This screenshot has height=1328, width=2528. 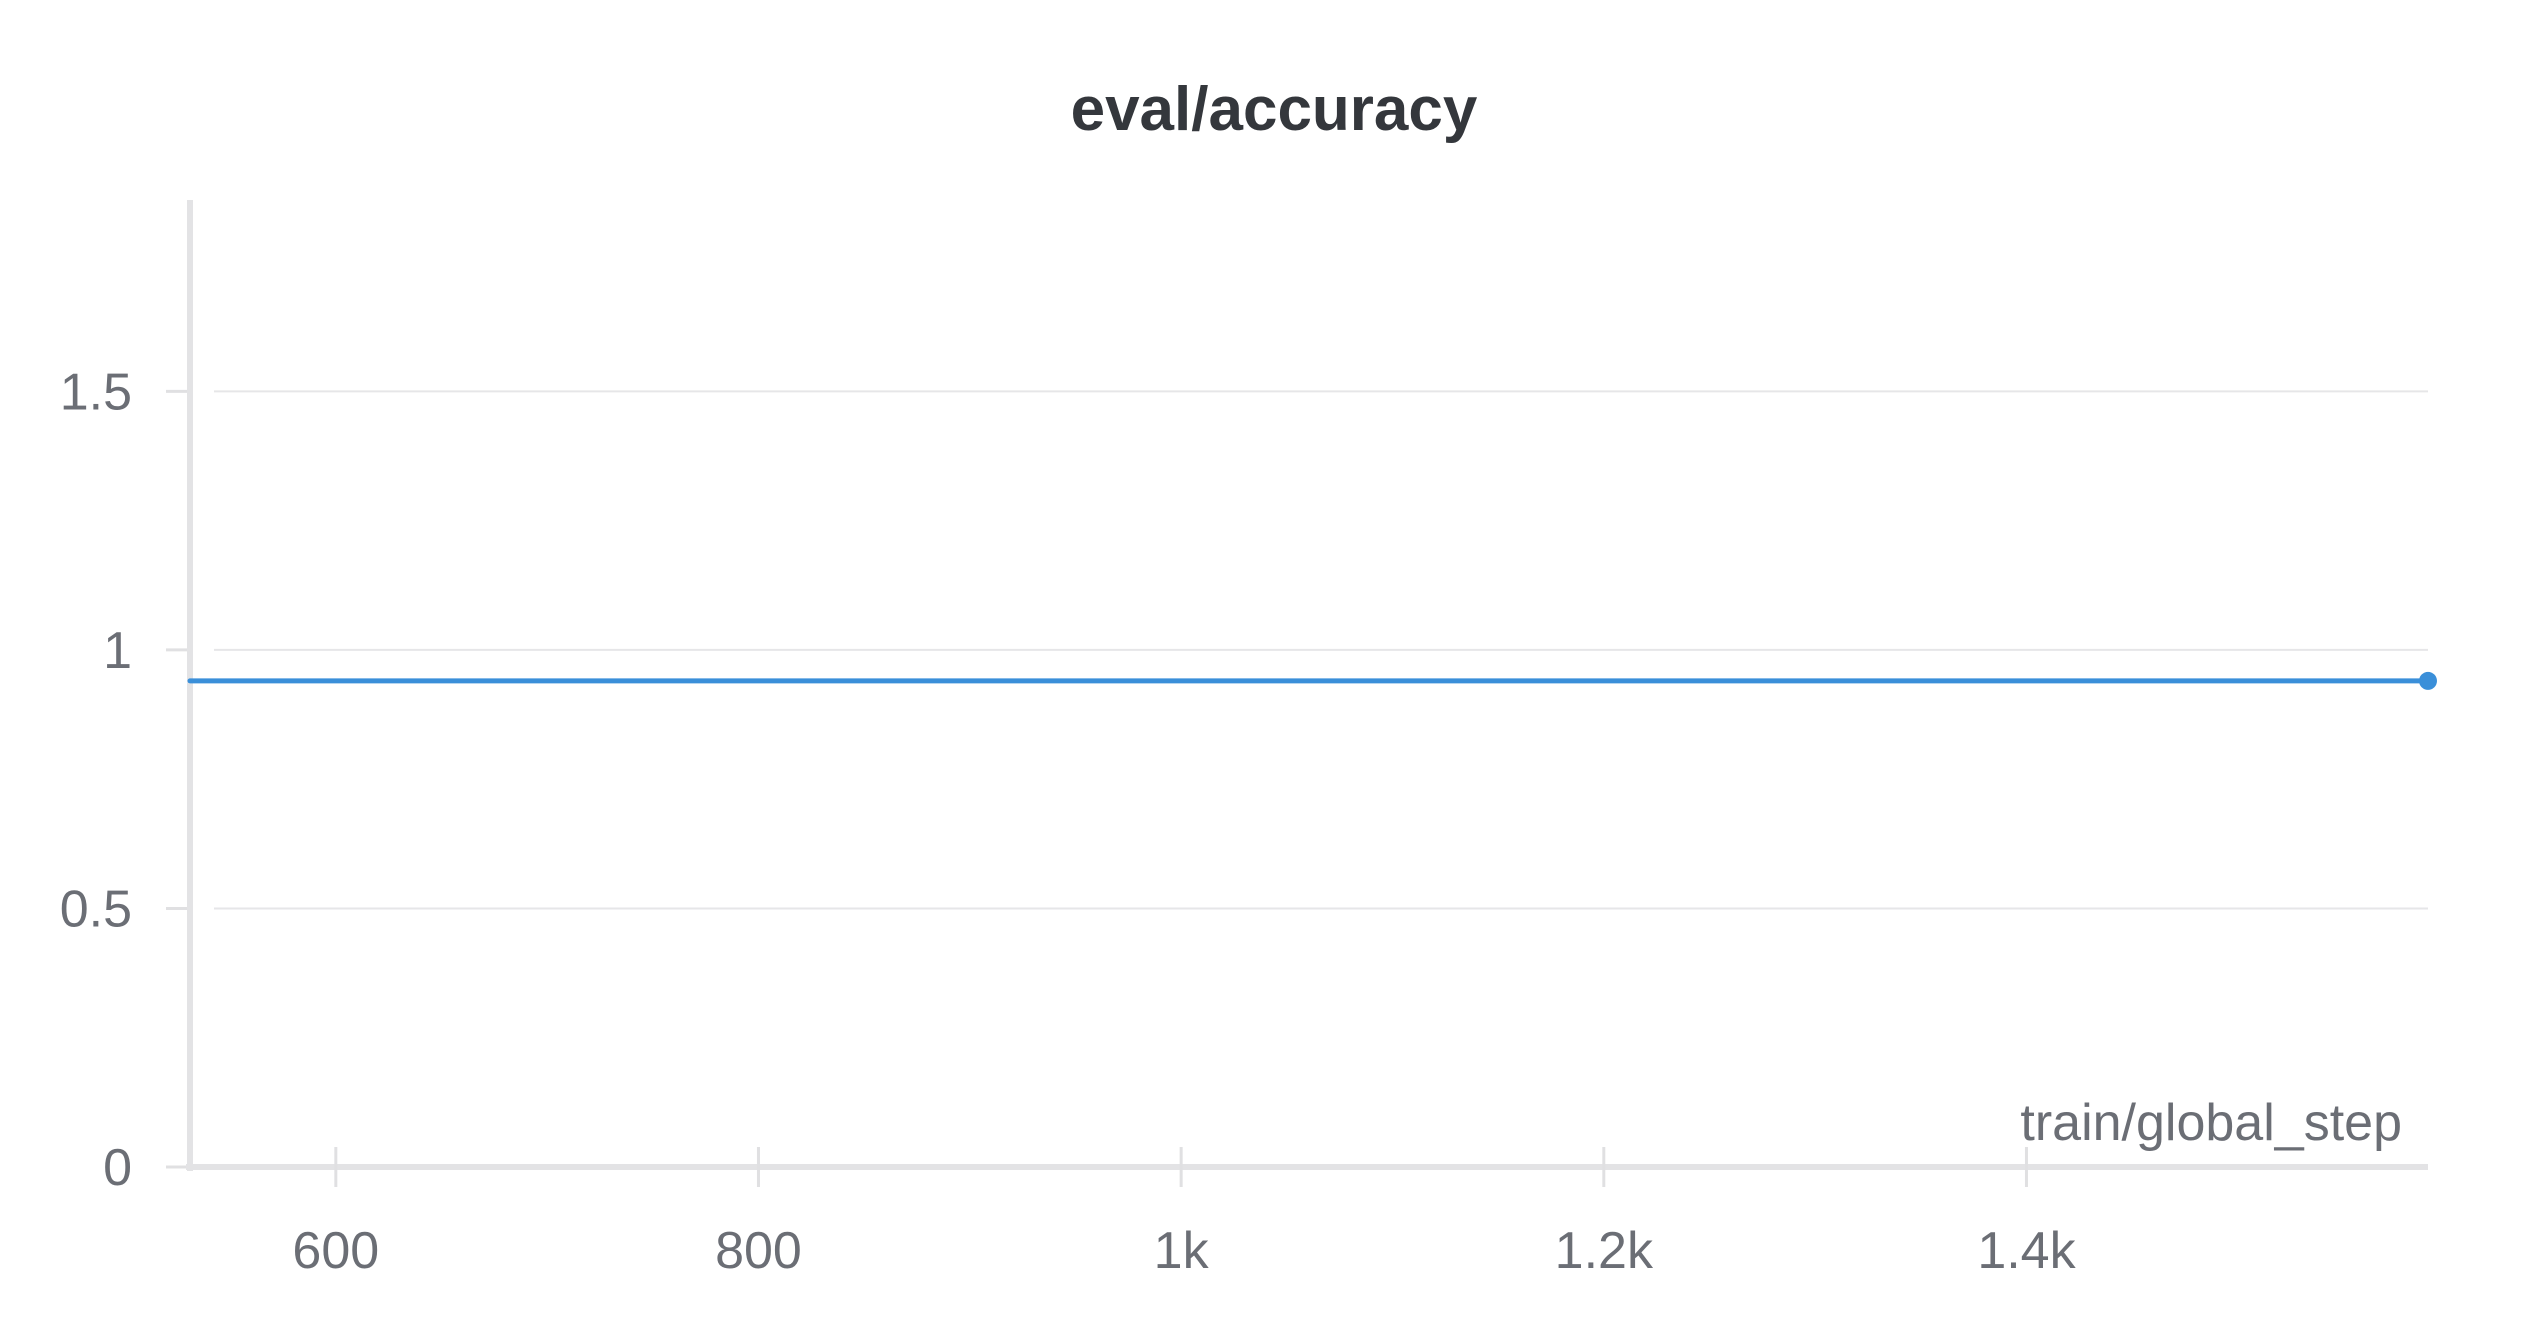 I want to click on series-end-point, so click(x=2428, y=680).